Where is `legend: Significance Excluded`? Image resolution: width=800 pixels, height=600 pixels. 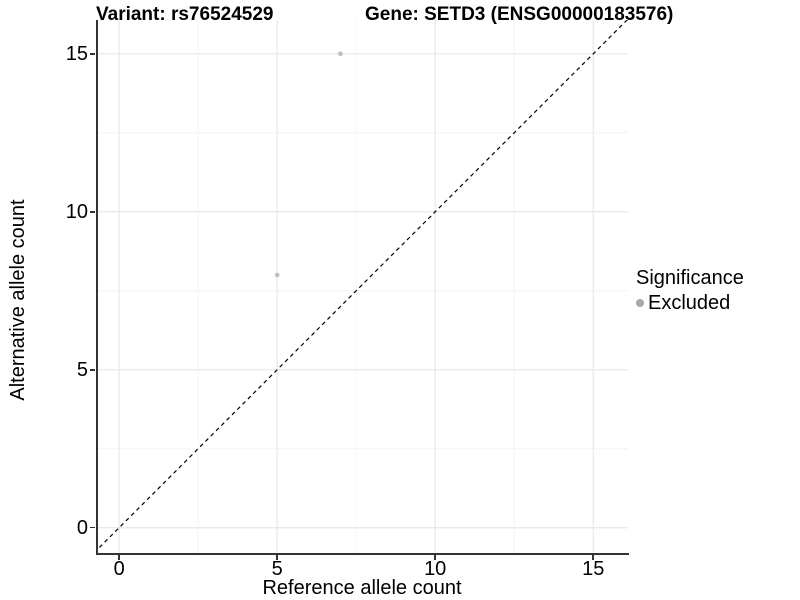
legend: Significance Excluded is located at coordinates (690, 290).